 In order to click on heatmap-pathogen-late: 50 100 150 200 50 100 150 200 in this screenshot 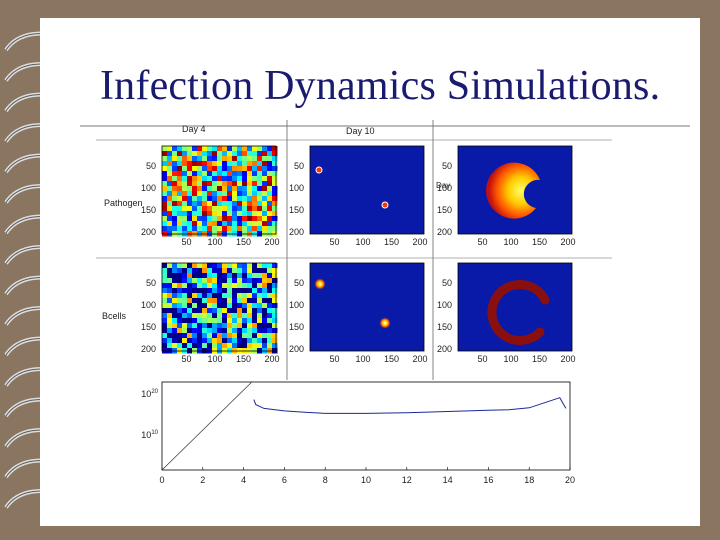, I will do `click(506, 196)`.